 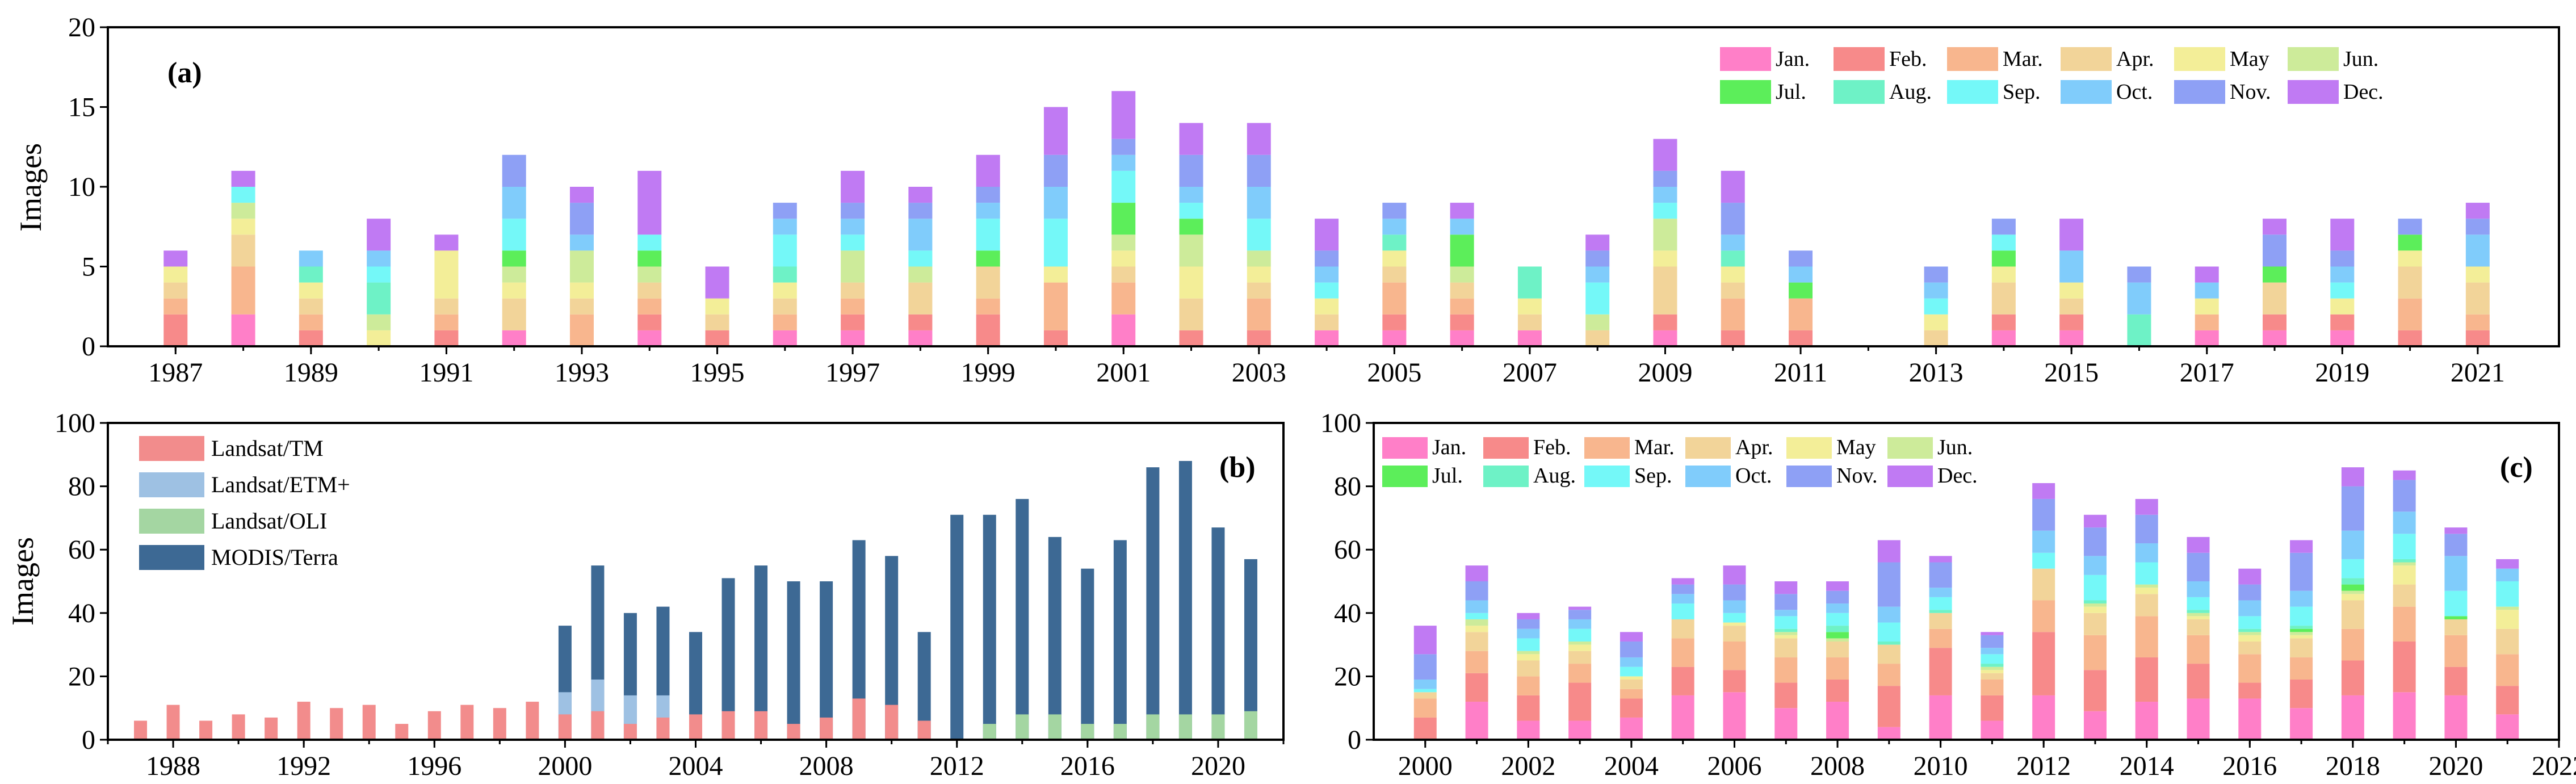 What do you see at coordinates (447, 322) in the screenshot?
I see `bar-a-1991-mar` at bounding box center [447, 322].